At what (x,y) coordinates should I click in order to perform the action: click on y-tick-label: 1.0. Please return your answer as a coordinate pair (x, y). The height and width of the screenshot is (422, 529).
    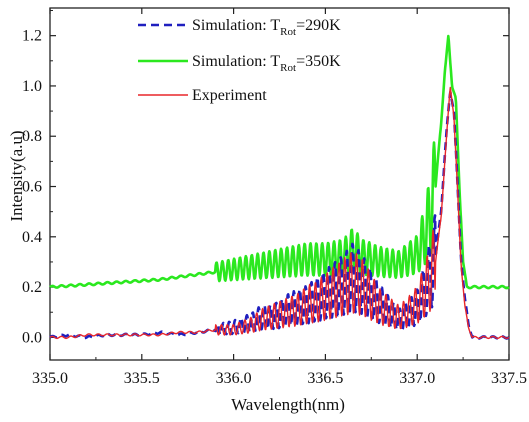
    Looking at the image, I should click on (32, 86).